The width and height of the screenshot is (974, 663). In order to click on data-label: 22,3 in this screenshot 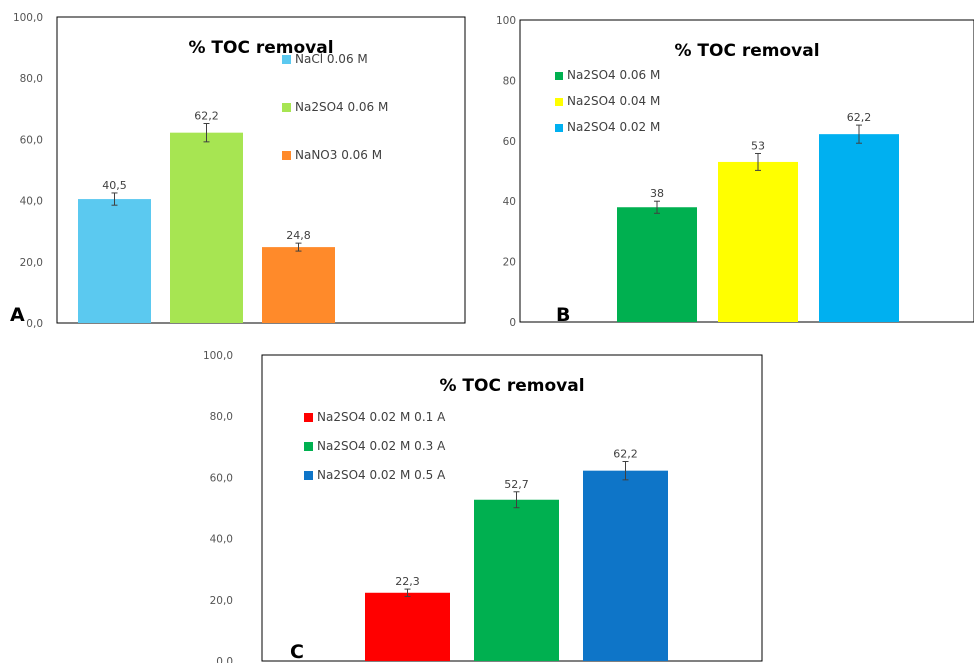, I will do `click(407, 581)`.